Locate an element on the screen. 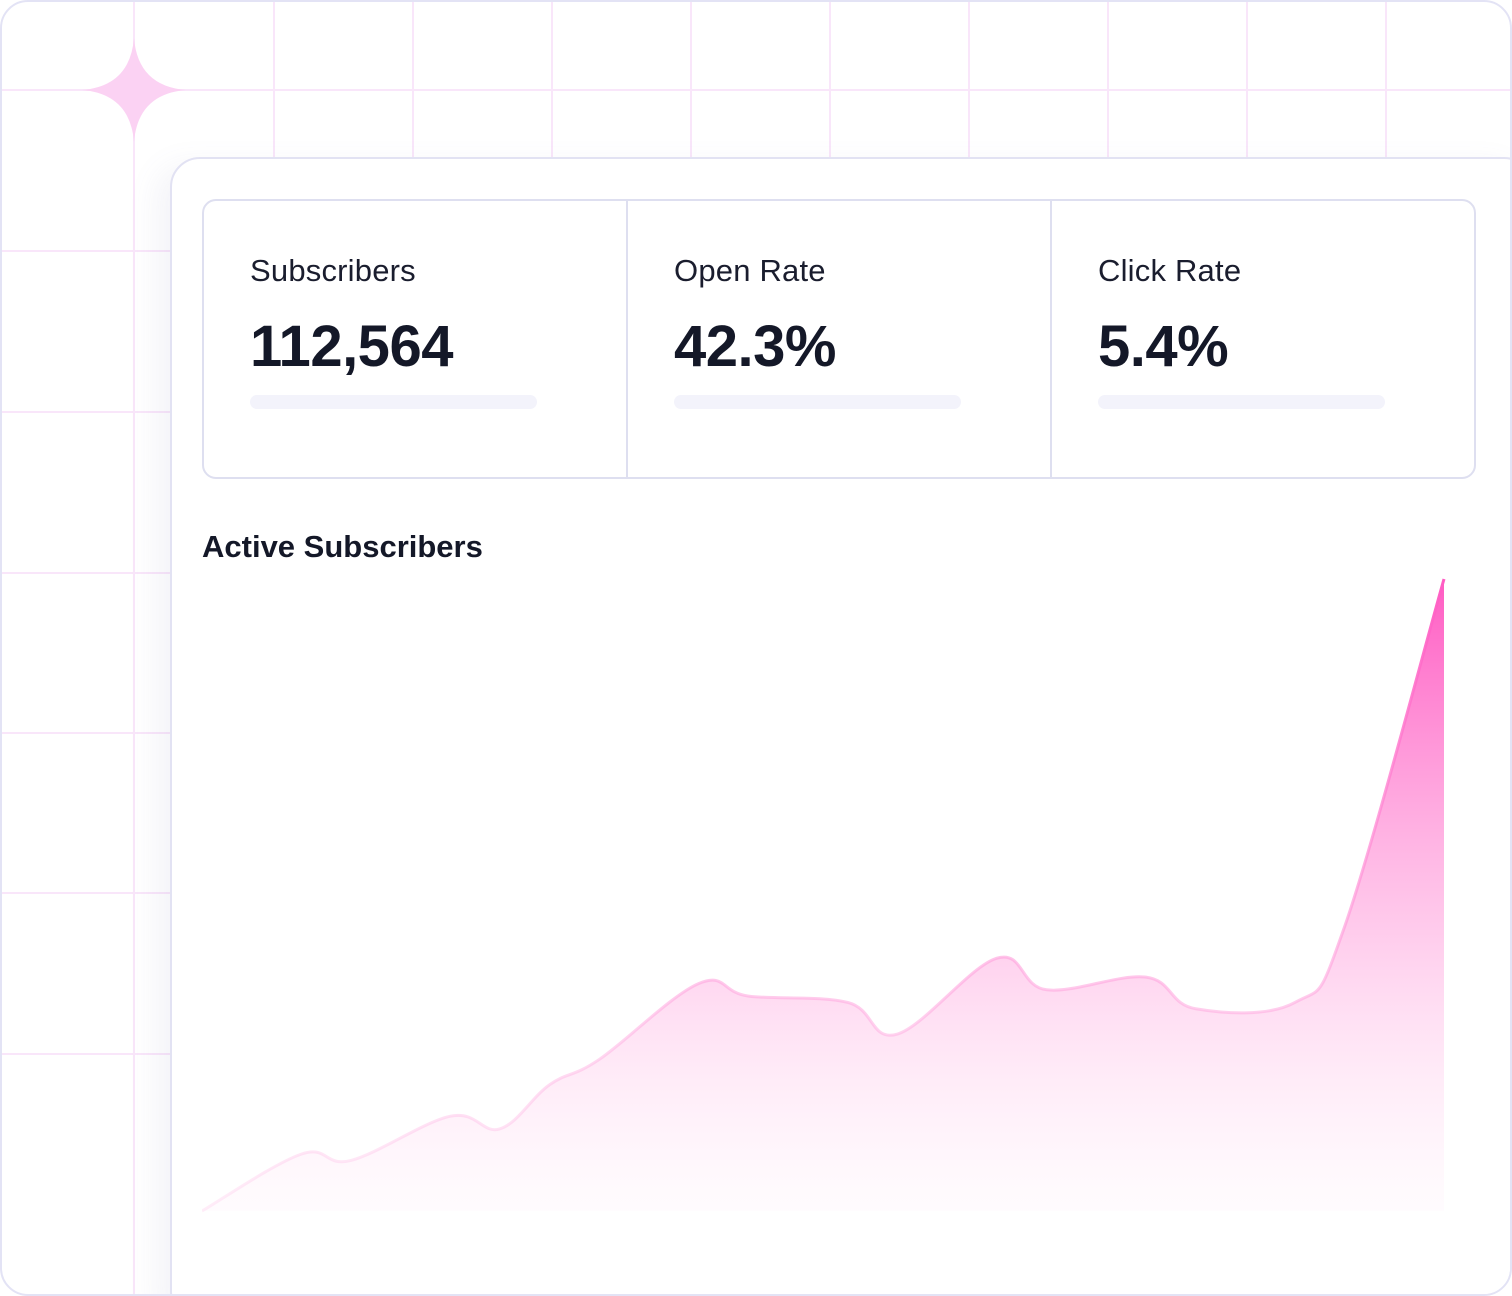  stat-label: Subscribers is located at coordinates (333, 270).